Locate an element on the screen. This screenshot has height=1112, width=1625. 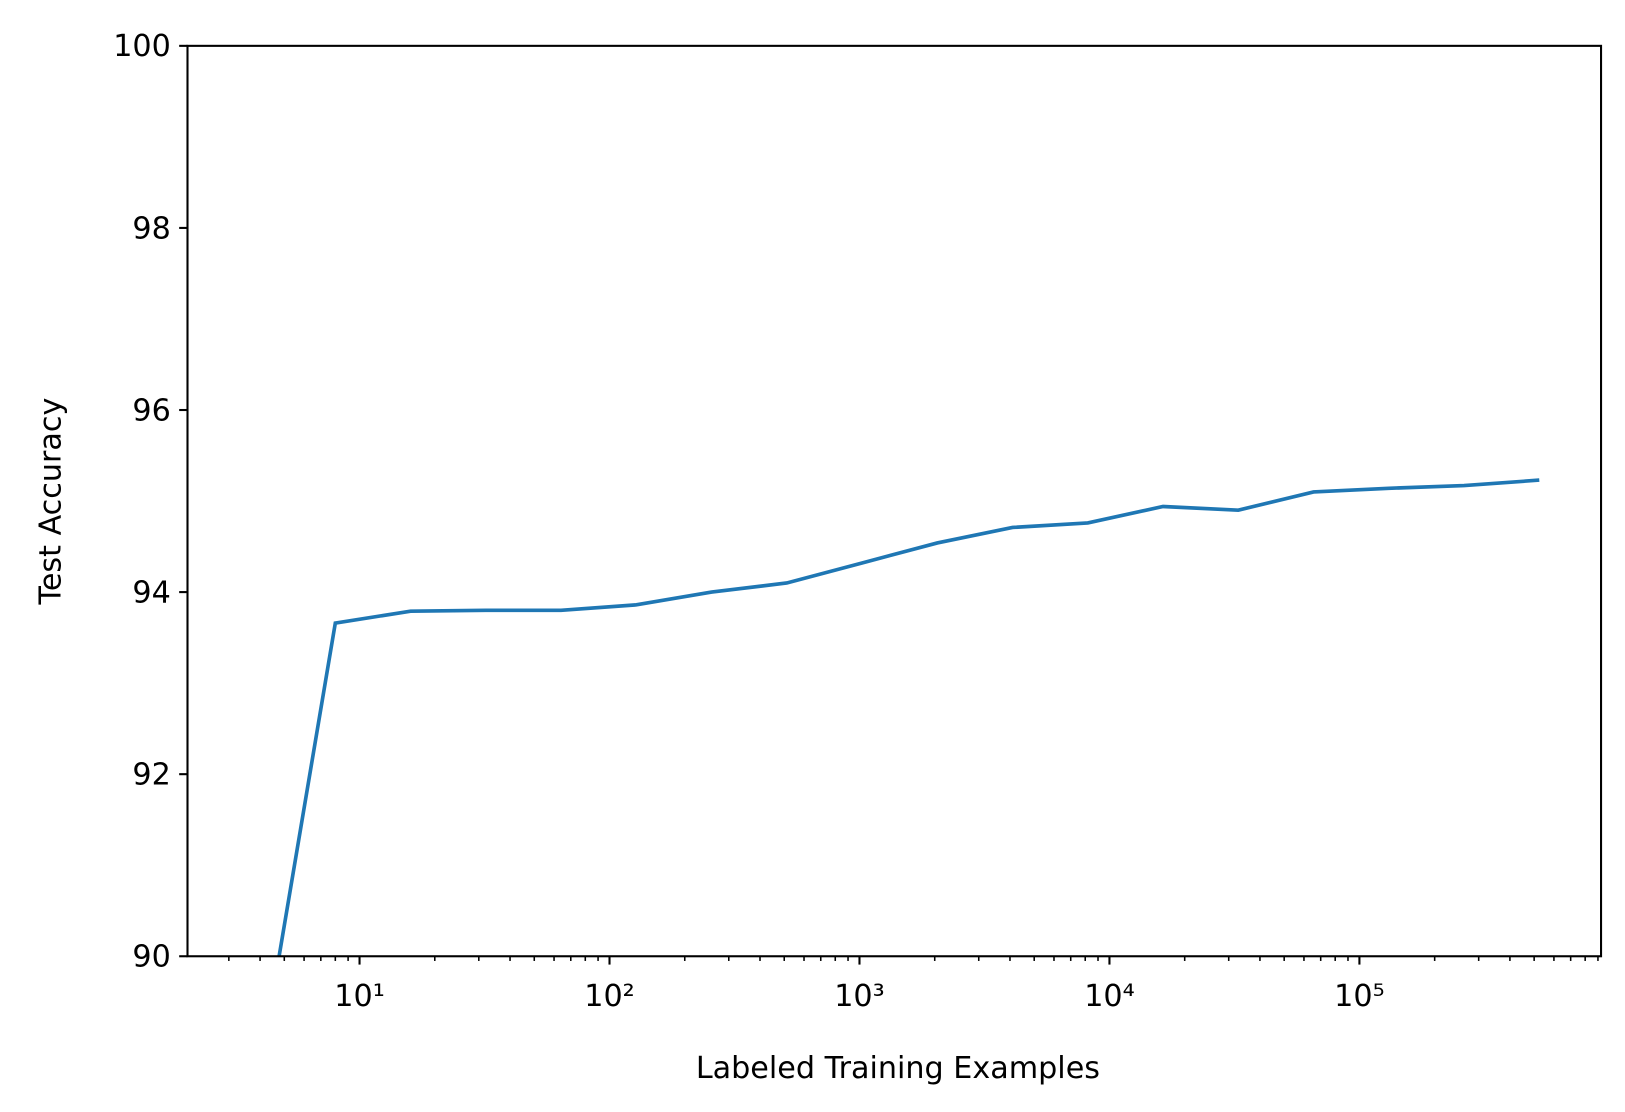
x-tick-label: 10³ is located at coordinates (859, 996).